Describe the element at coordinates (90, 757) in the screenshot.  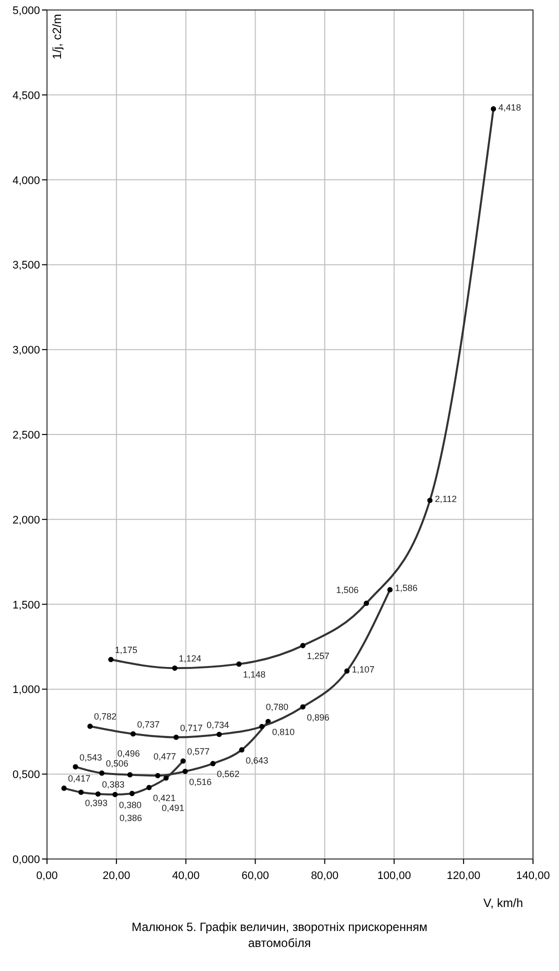
I see `data-label: 0,543` at that location.